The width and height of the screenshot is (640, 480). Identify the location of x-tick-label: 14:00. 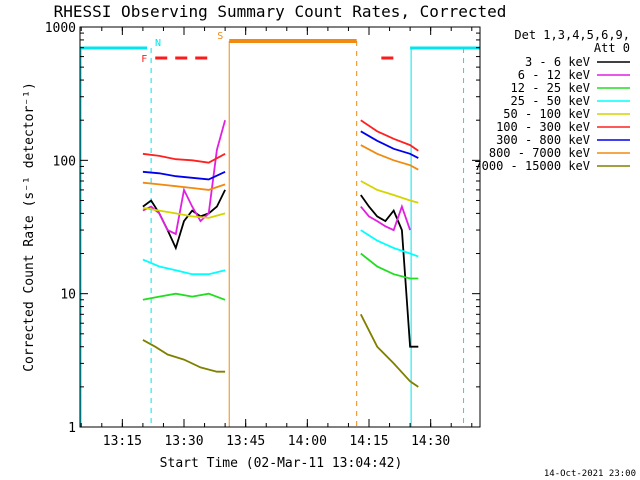
(307, 441).